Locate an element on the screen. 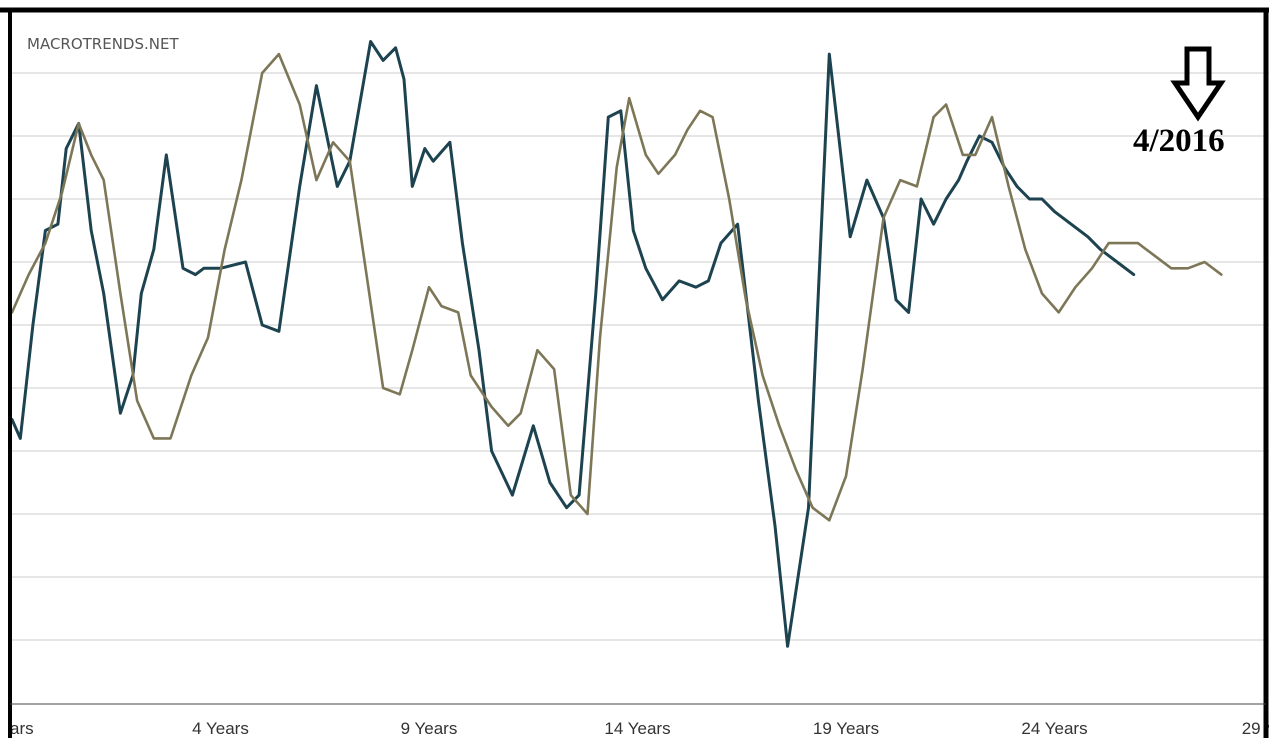 The image size is (1269, 738). annotation-label: 4/2016 is located at coordinates (1179, 141).